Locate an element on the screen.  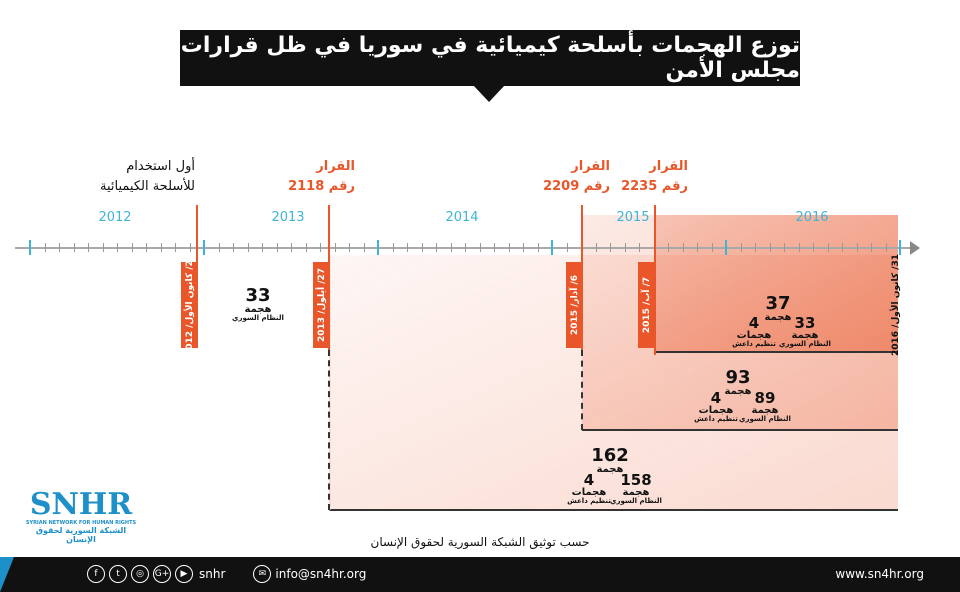
region-2118-dashed-edge is located at coordinates (329, 430).